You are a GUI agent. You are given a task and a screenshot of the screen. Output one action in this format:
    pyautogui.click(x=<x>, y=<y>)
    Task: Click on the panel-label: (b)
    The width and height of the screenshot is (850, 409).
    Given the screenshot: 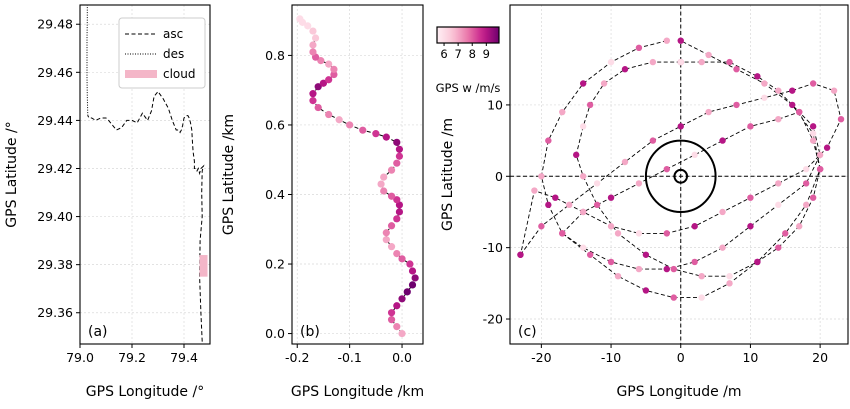 What is the action you would take?
    pyautogui.click(x=310, y=332)
    